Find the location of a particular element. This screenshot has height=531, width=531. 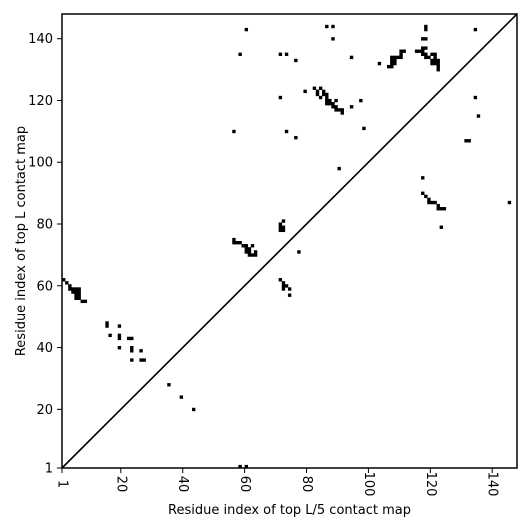

y-tick-label: 140 is located at coordinates (40, 39).